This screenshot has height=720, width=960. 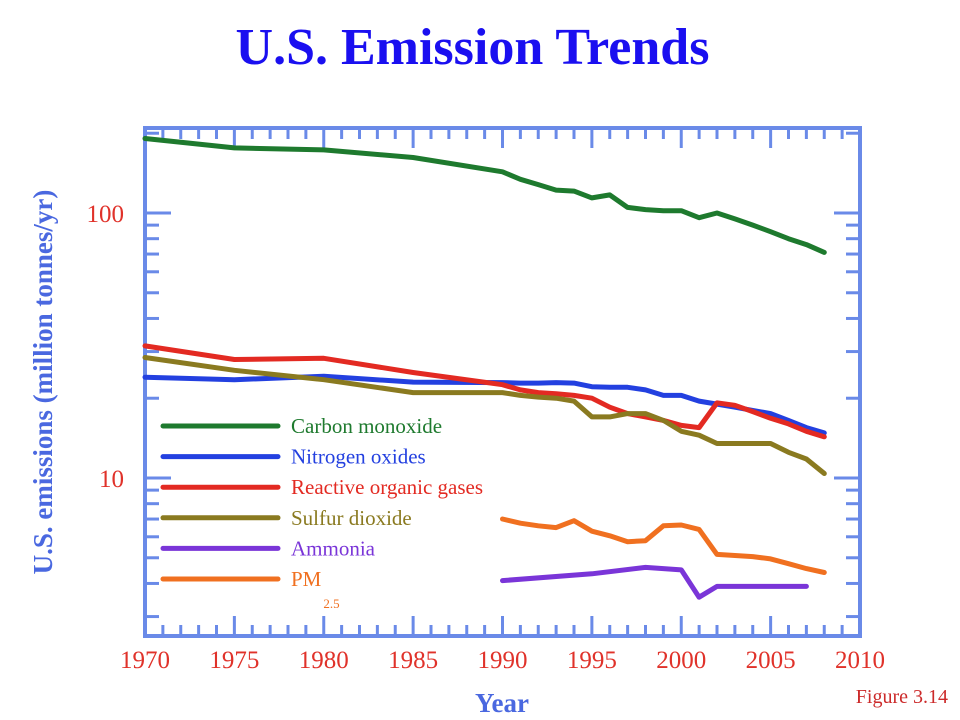 What do you see at coordinates (324, 660) in the screenshot?
I see `x-tick-label: 1980` at bounding box center [324, 660].